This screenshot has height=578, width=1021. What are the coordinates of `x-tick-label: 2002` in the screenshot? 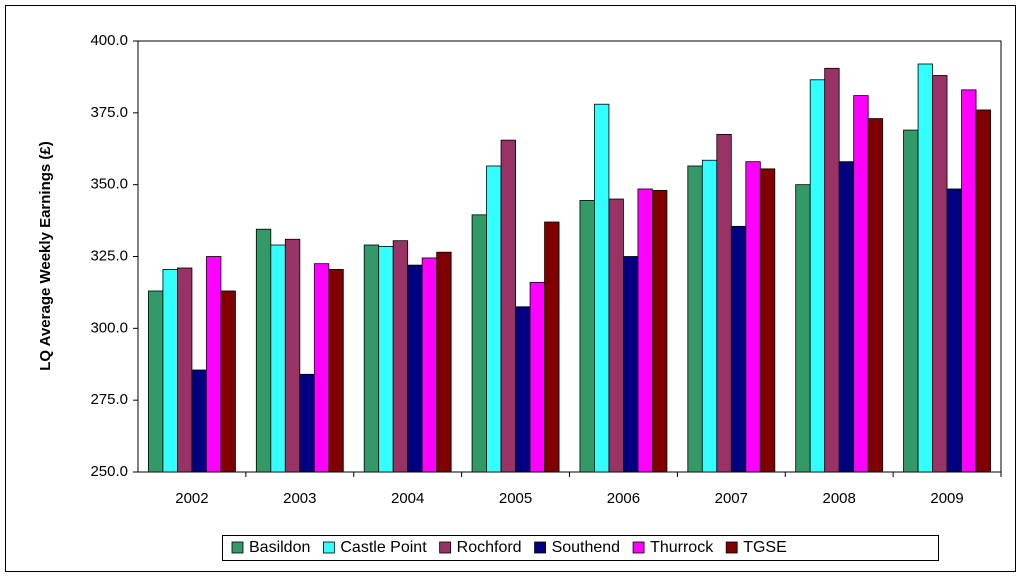 It's located at (191, 498).